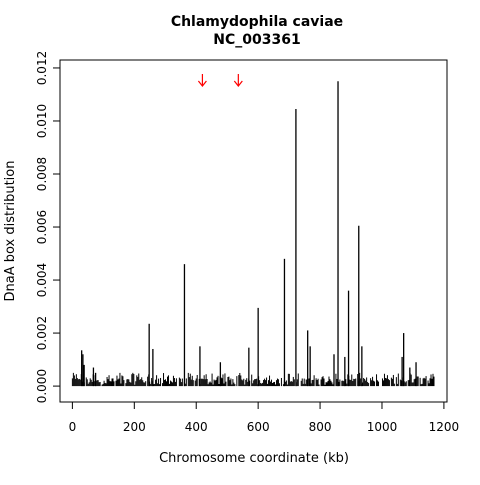  What do you see at coordinates (264, 417) in the screenshot?
I see `x-axis: 0 200 400 600 800 1000 1200` at bounding box center [264, 417].